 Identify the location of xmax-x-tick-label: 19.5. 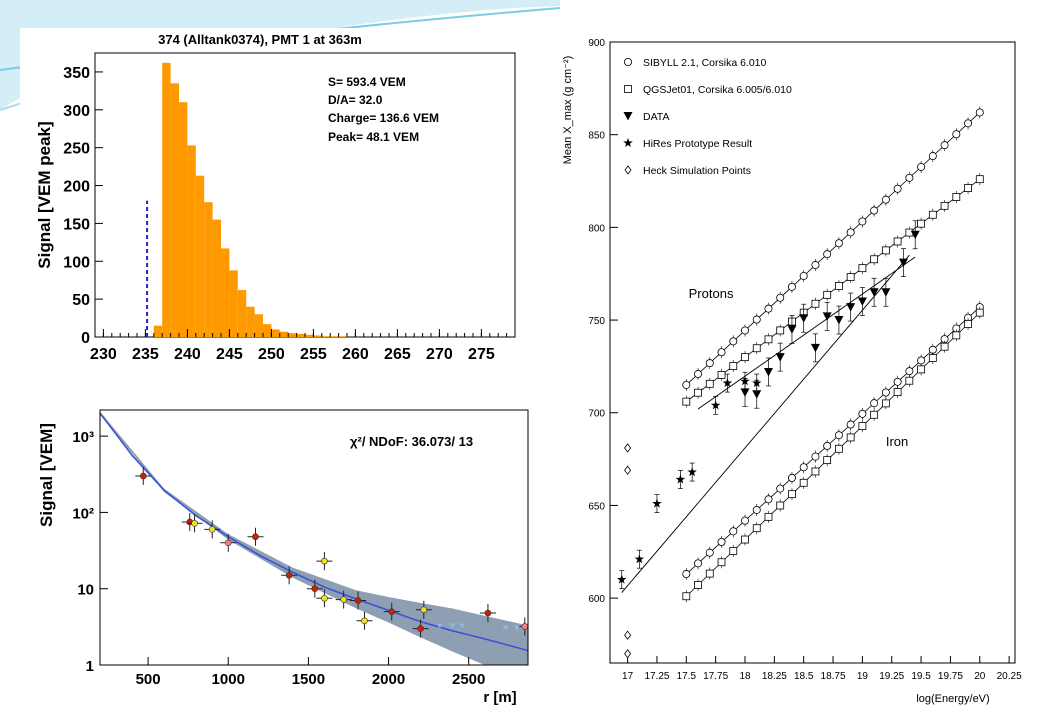
(921, 676).